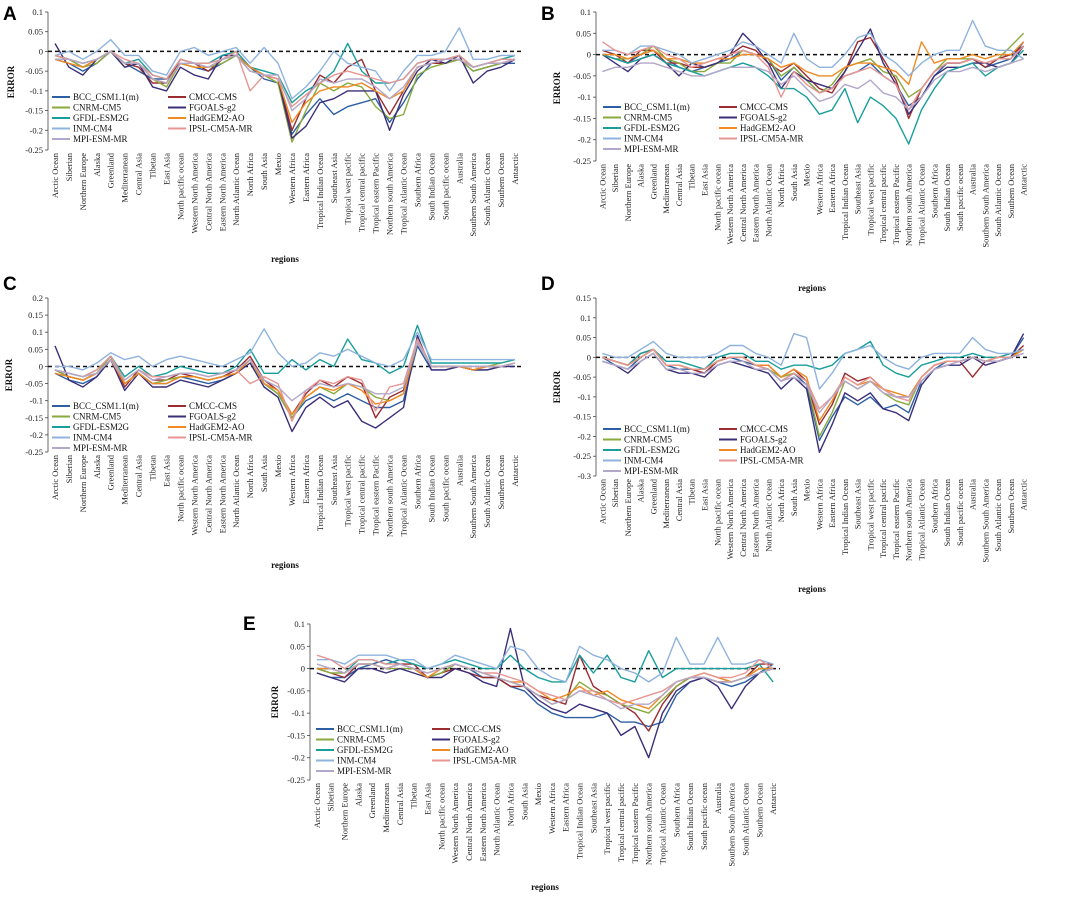 Image resolution: width=1065 pixels, height=897 pixels. What do you see at coordinates (296, 780) in the screenshot?
I see `y-tick-label: -0.25` at bounding box center [296, 780].